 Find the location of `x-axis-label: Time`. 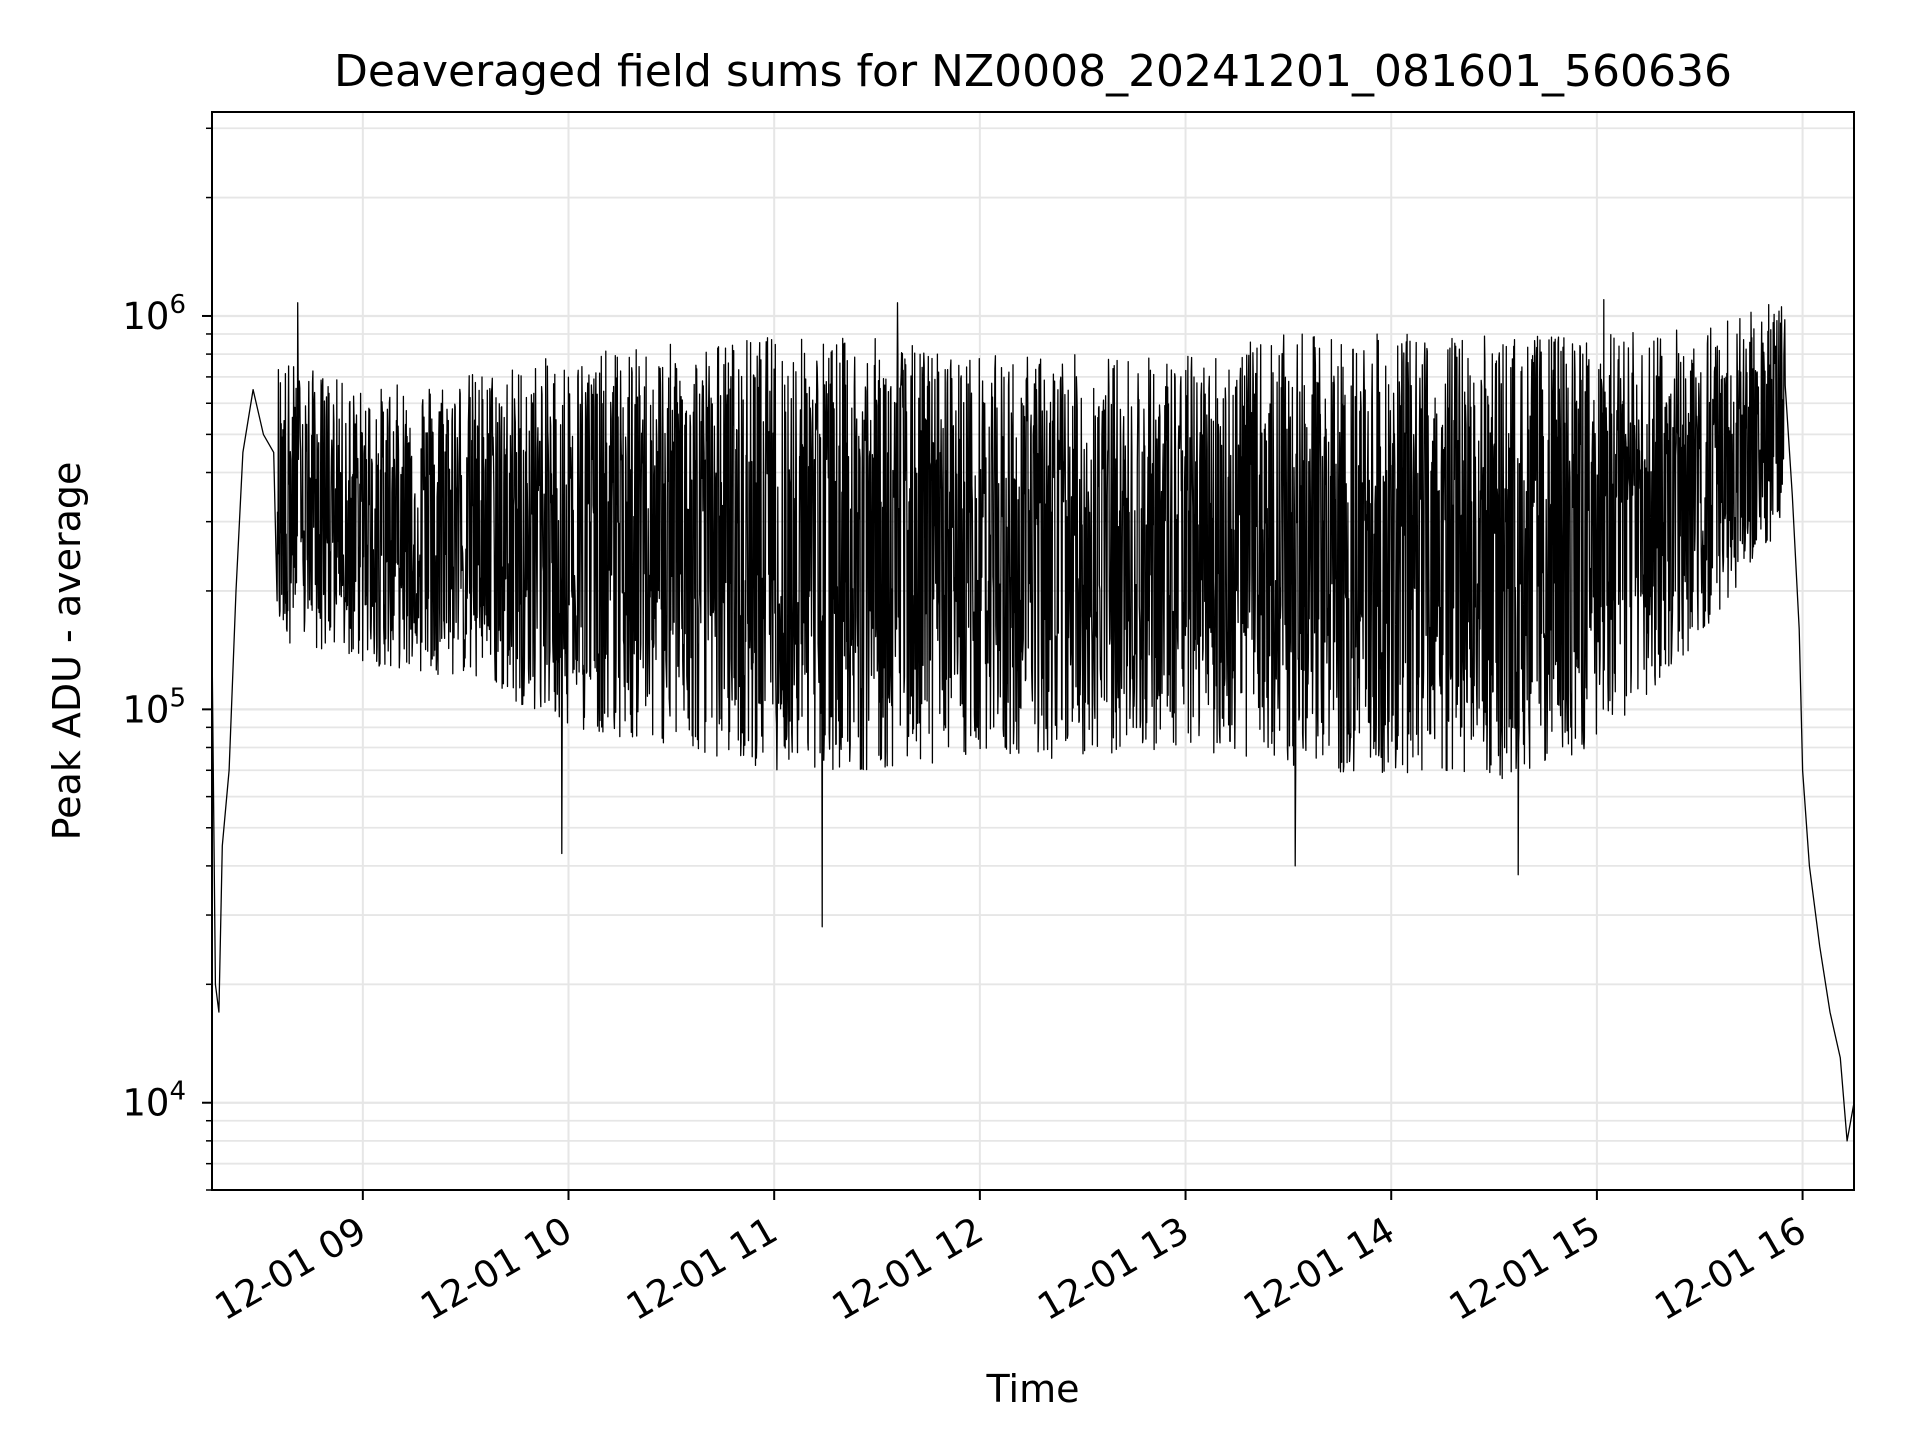

x-axis-label: Time is located at coordinates (1033, 1389).